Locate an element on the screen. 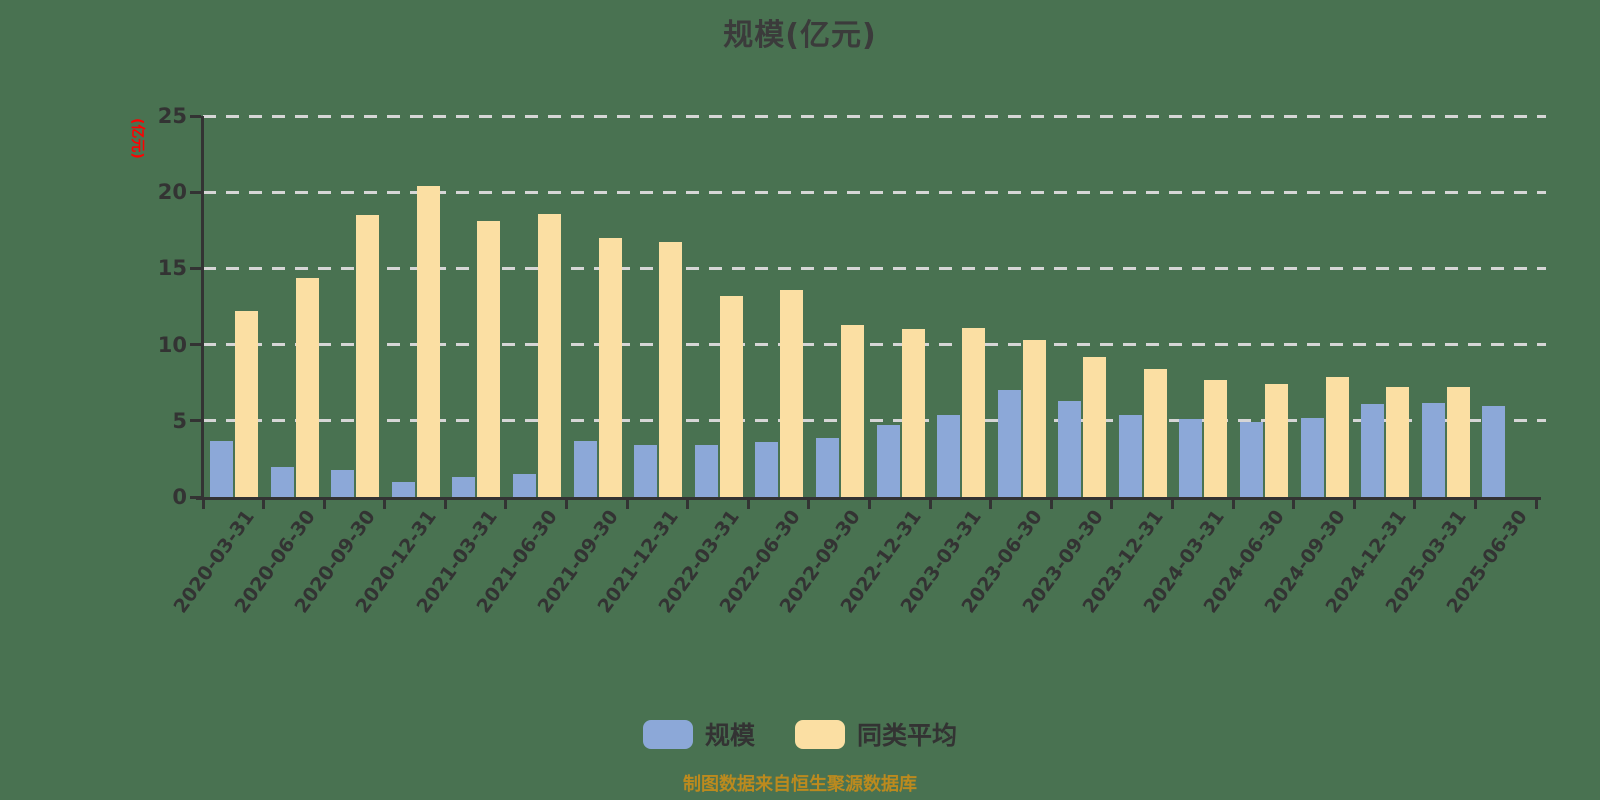  y-tick-label: 15 is located at coordinates (172, 268).